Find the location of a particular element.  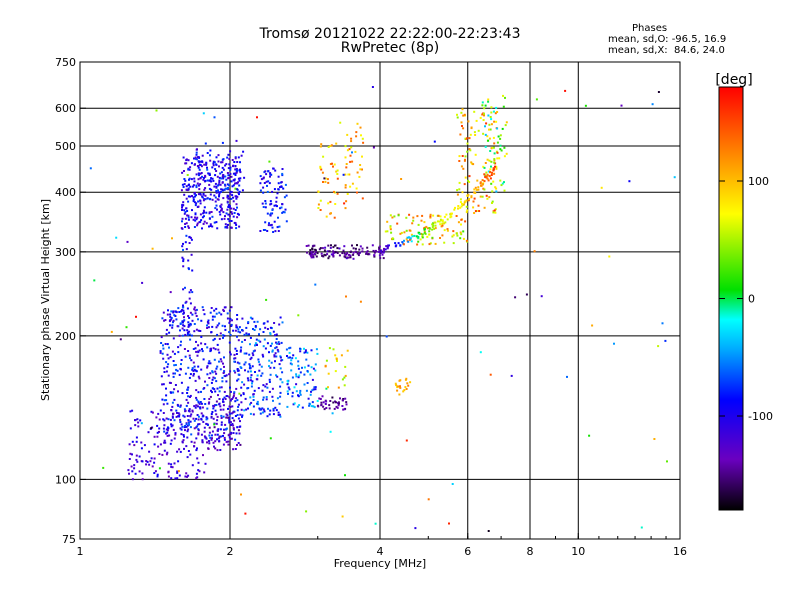

y-axis-label: Stationary phase Virtual Height [km] is located at coordinates (45, 300).